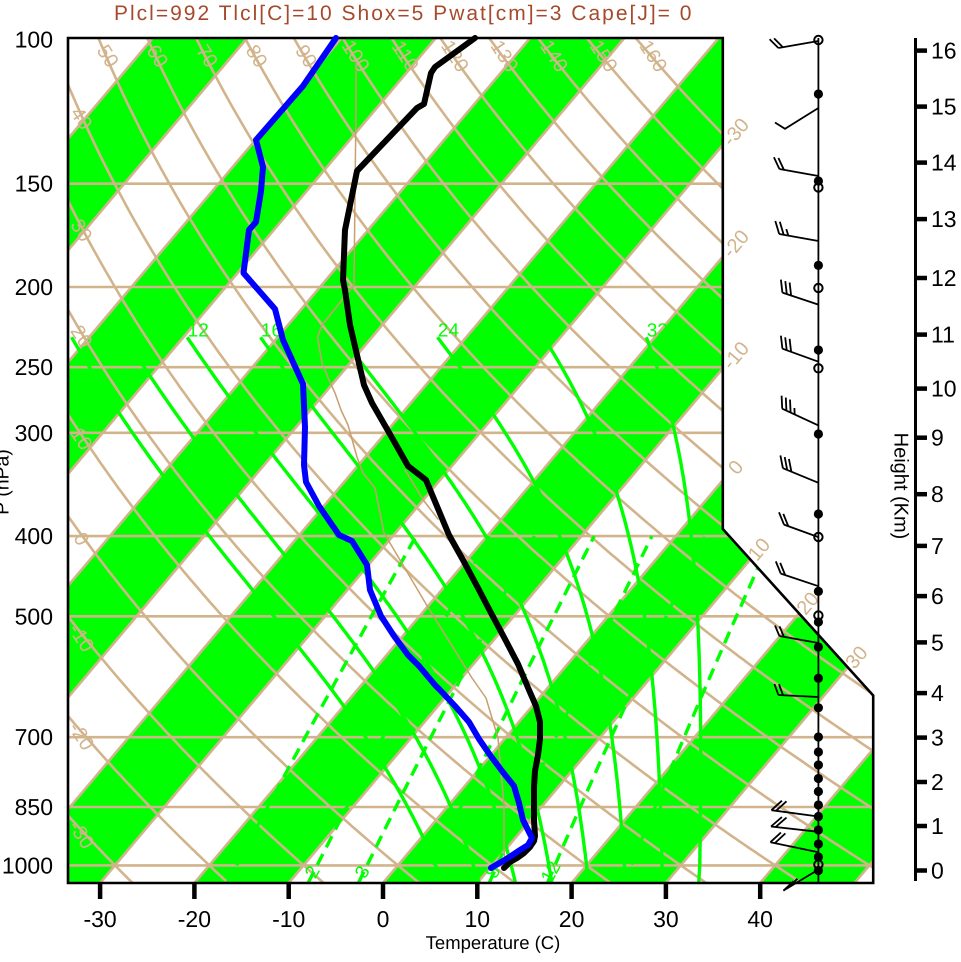 The height and width of the screenshot is (962, 961). Describe the element at coordinates (657, 330) in the screenshot. I see `svg-text: 32` at that location.